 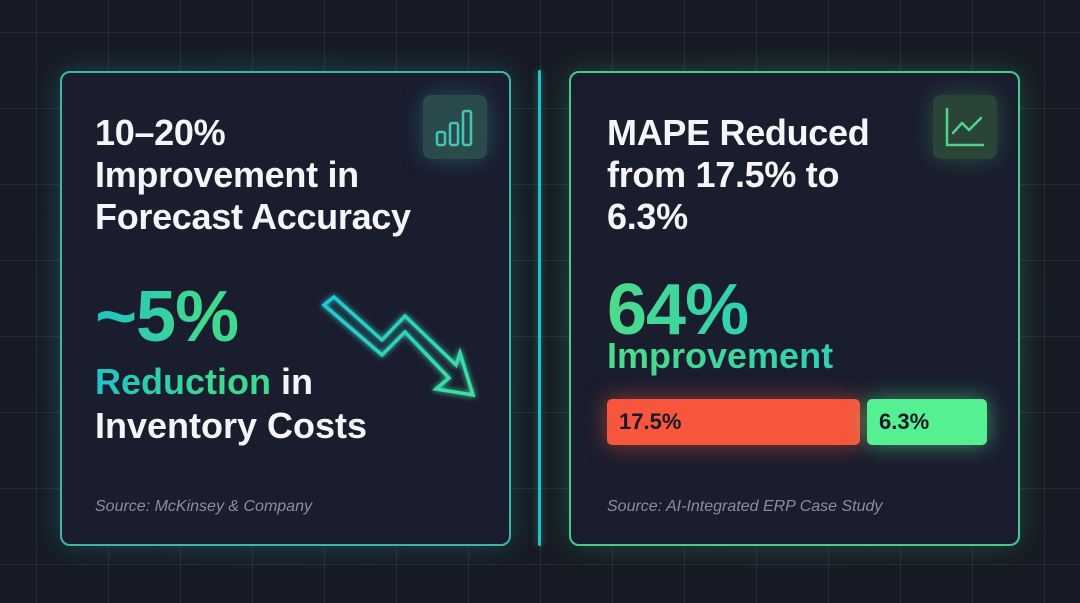 What do you see at coordinates (738, 174) in the screenshot?
I see `card-title: MAPE Reduced from 17.5% to 6.3%` at bounding box center [738, 174].